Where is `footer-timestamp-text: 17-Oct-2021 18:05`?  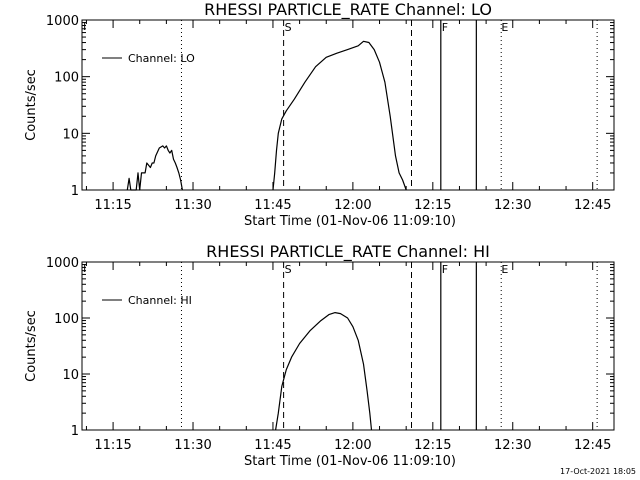 footer-timestamp-text: 17-Oct-2021 18:05 is located at coordinates (598, 471).